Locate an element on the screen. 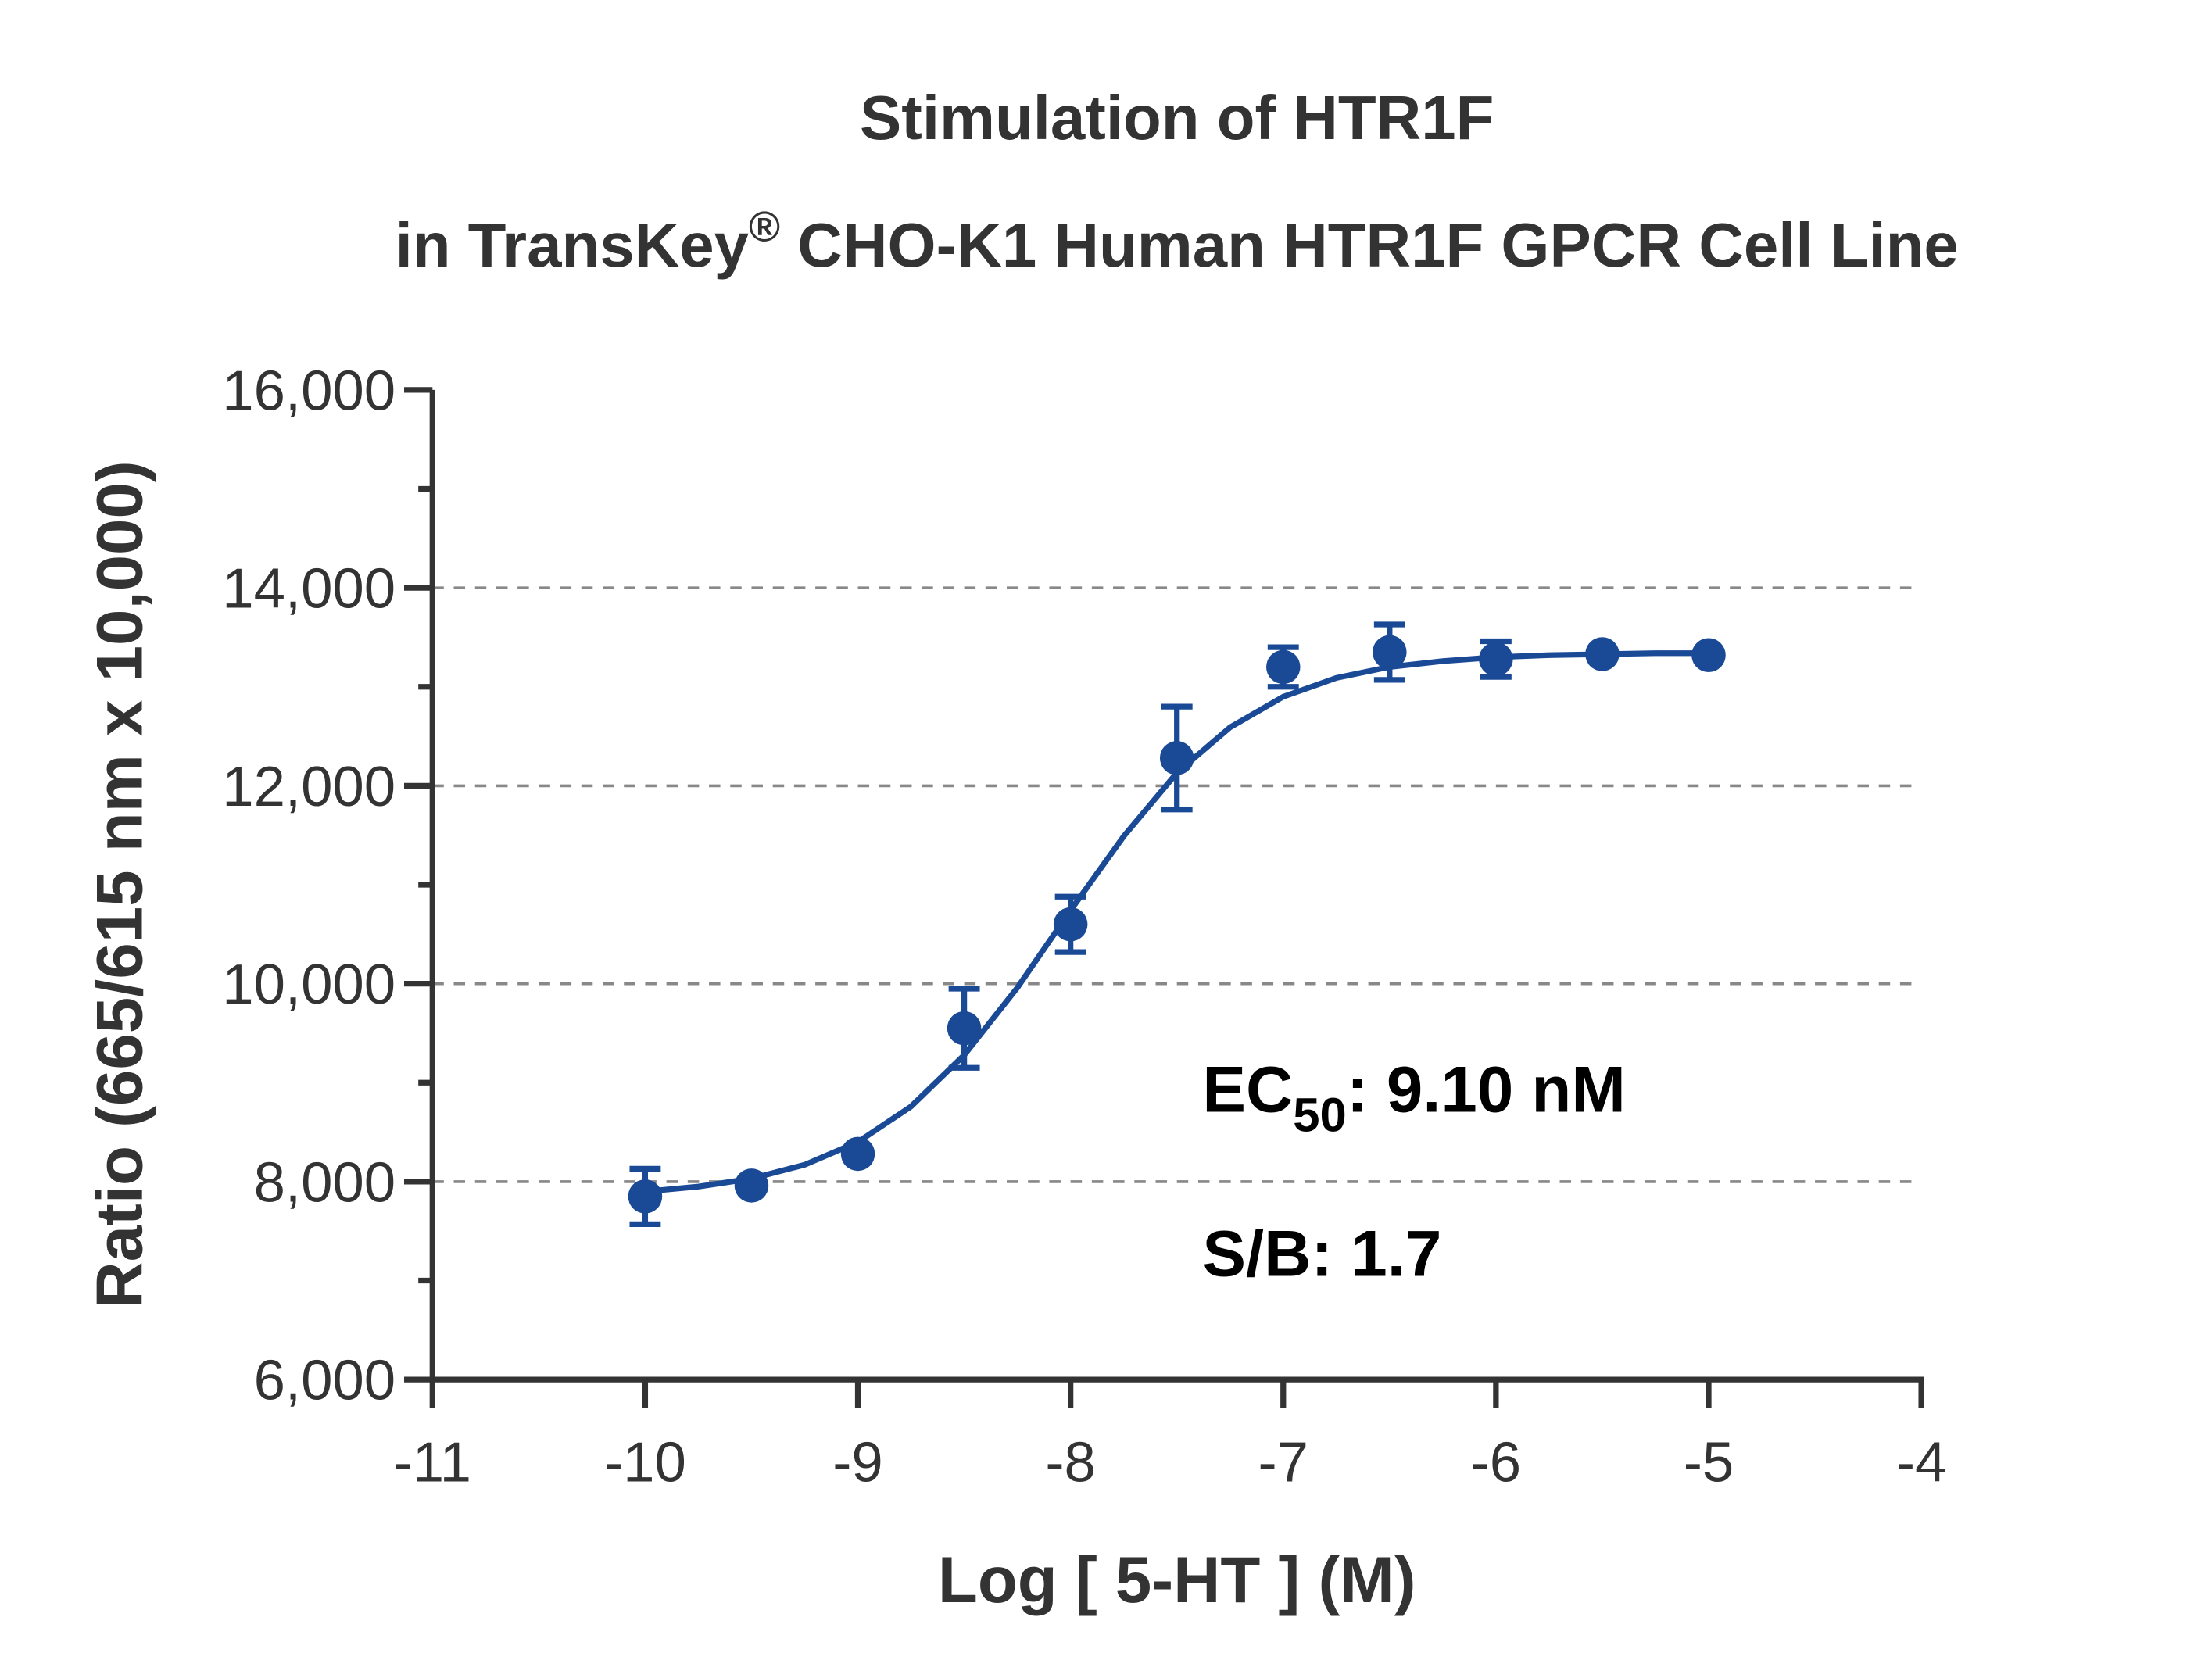 The height and width of the screenshot is (1678, 2212). subtitle-text: CHO-K1 Human HTR1F GPCR Cell Line is located at coordinates (1369, 245).